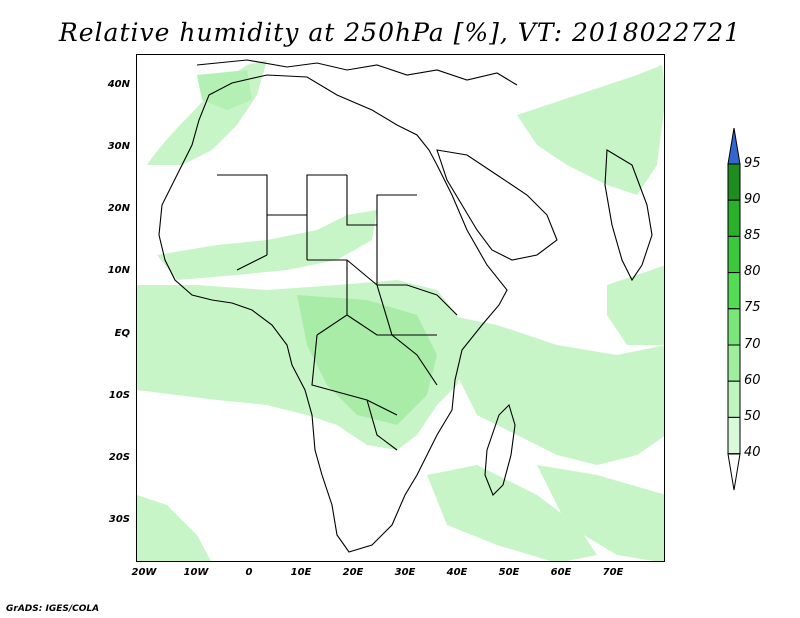  I want to click on lon-label-0: 0, so click(249, 572).